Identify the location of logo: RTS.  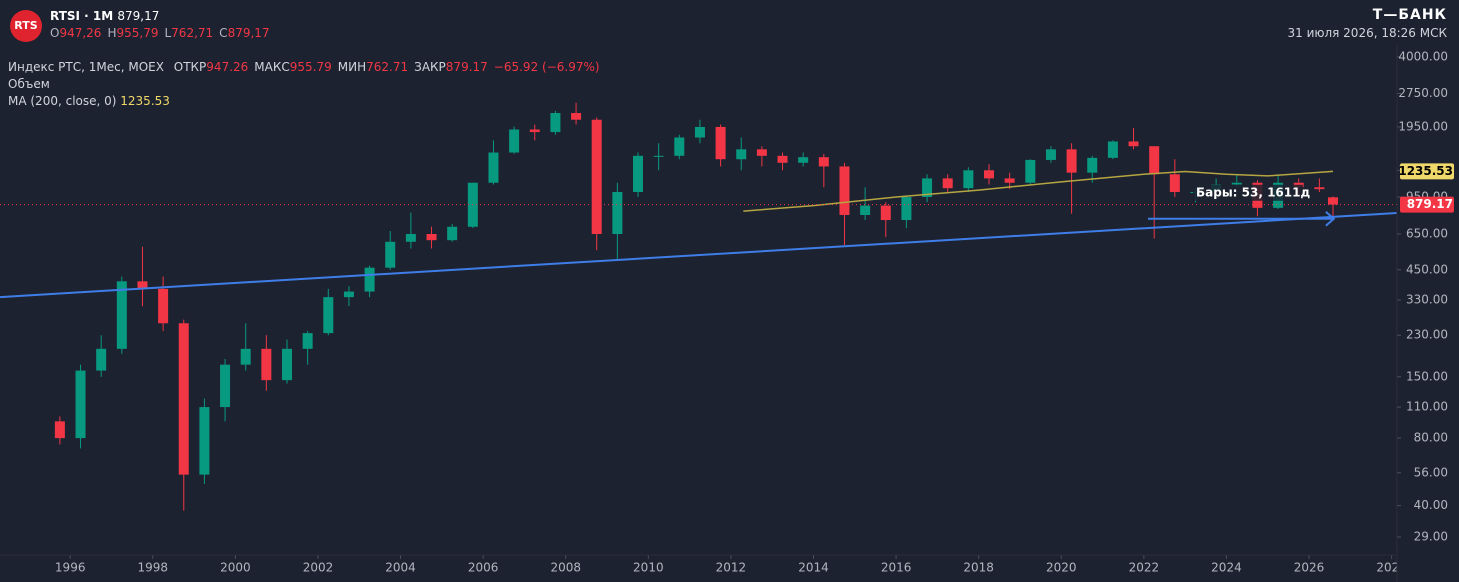
(26, 26).